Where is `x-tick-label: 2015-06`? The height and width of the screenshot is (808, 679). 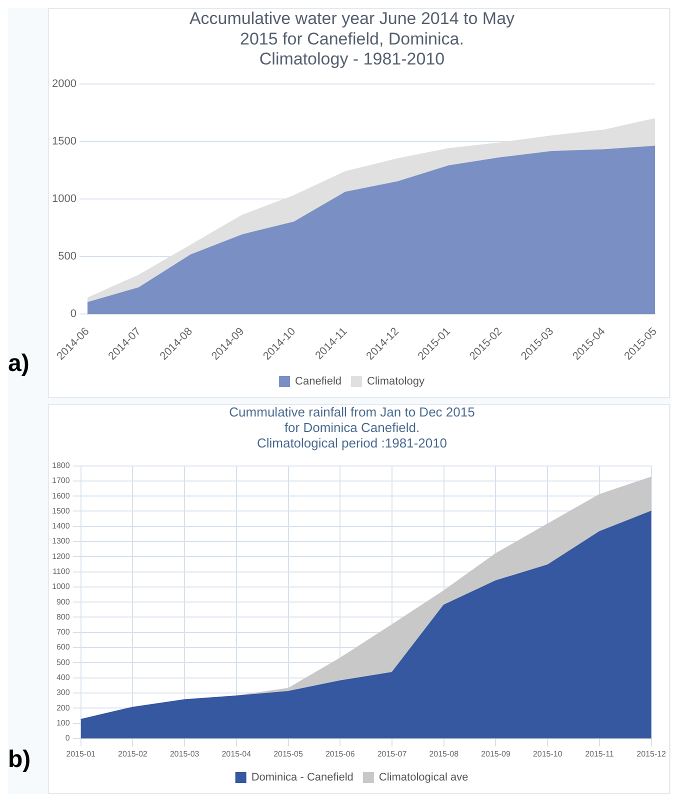 x-tick-label: 2015-06 is located at coordinates (340, 753).